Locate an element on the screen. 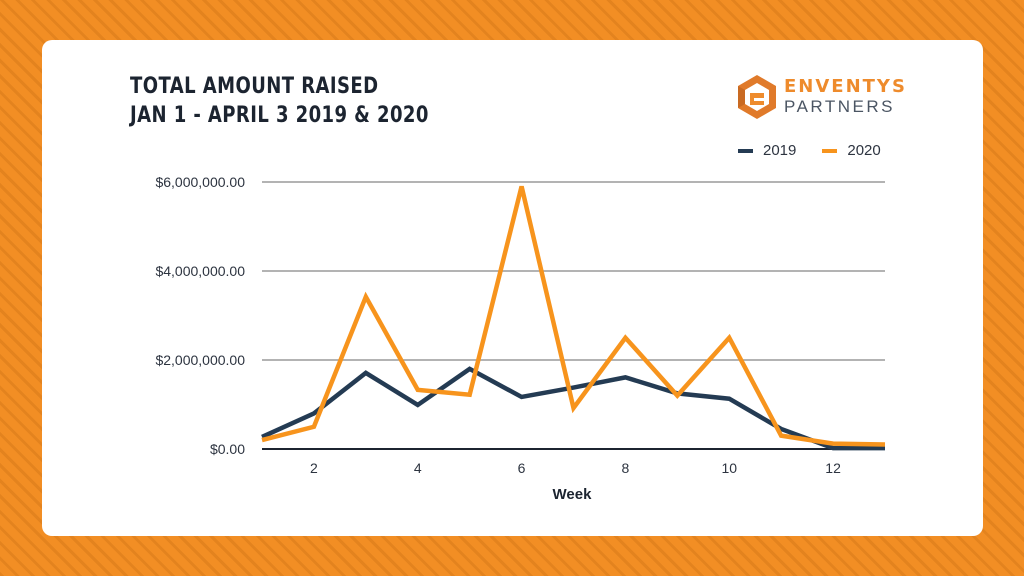 The width and height of the screenshot is (1024, 576). x-axis-title: Week is located at coordinates (573, 494).